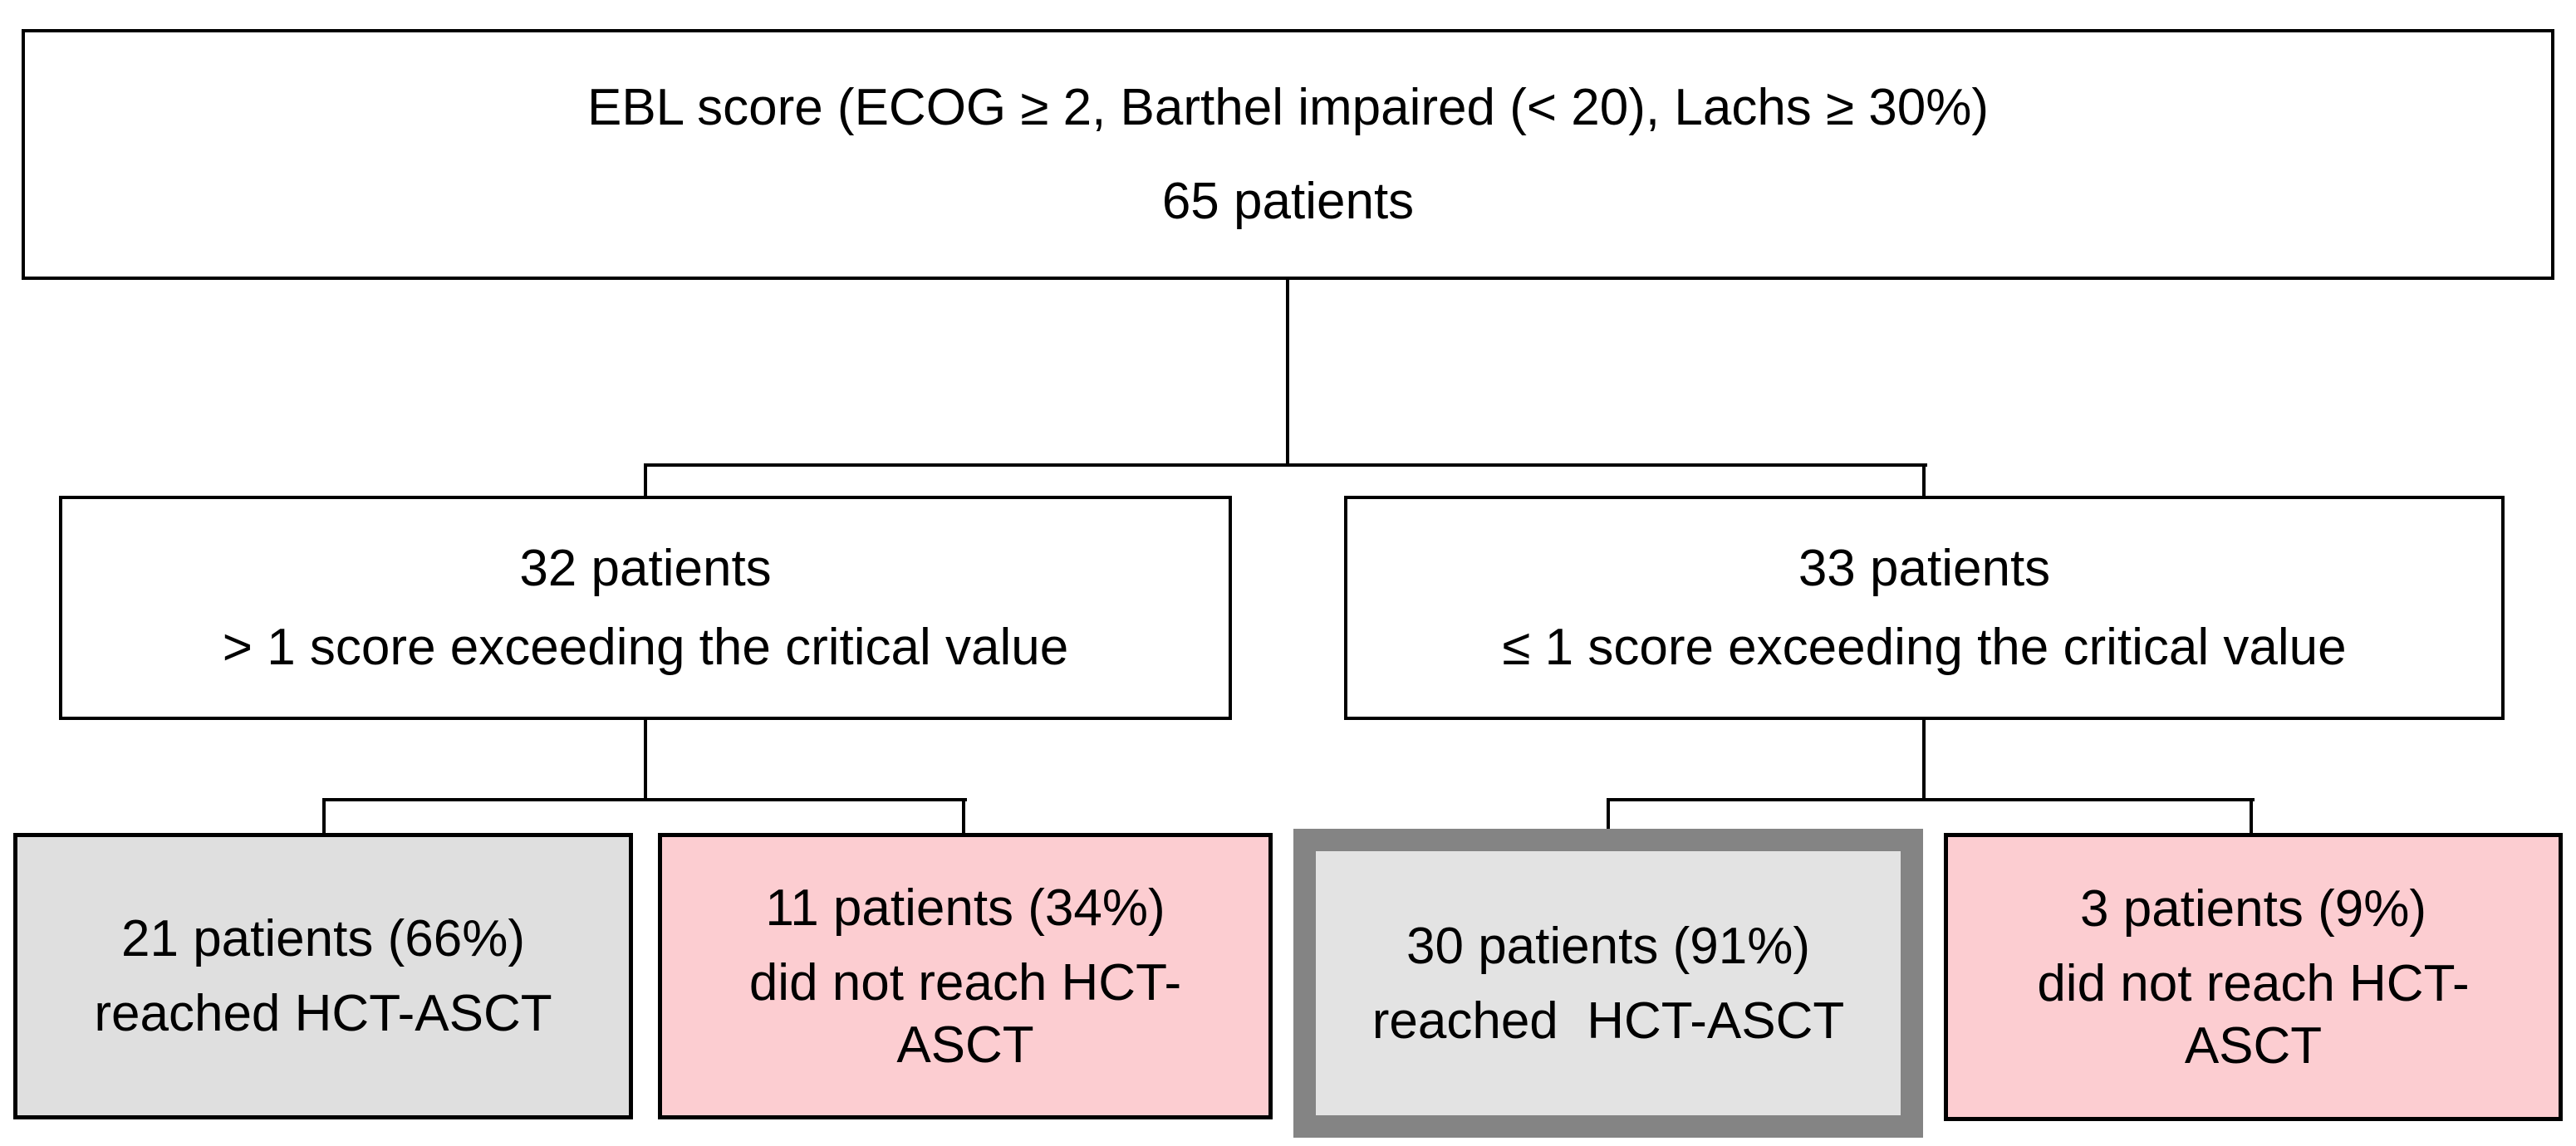 The width and height of the screenshot is (2576, 1146). I want to click on node-gt1-score-count: 32 patients, so click(645, 568).